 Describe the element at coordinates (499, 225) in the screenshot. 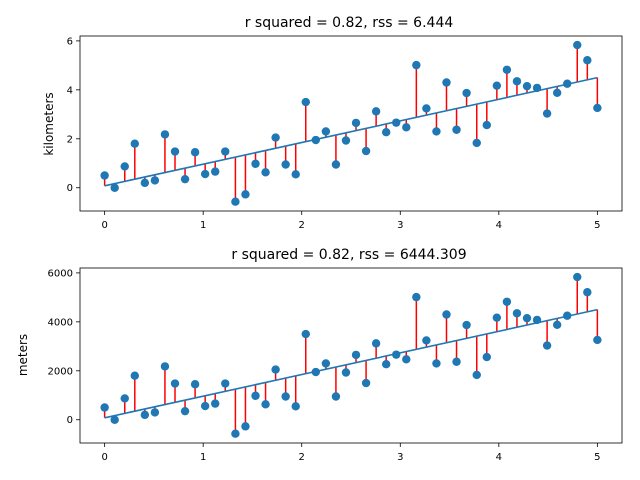

I see `x-tick-label: 4` at that location.